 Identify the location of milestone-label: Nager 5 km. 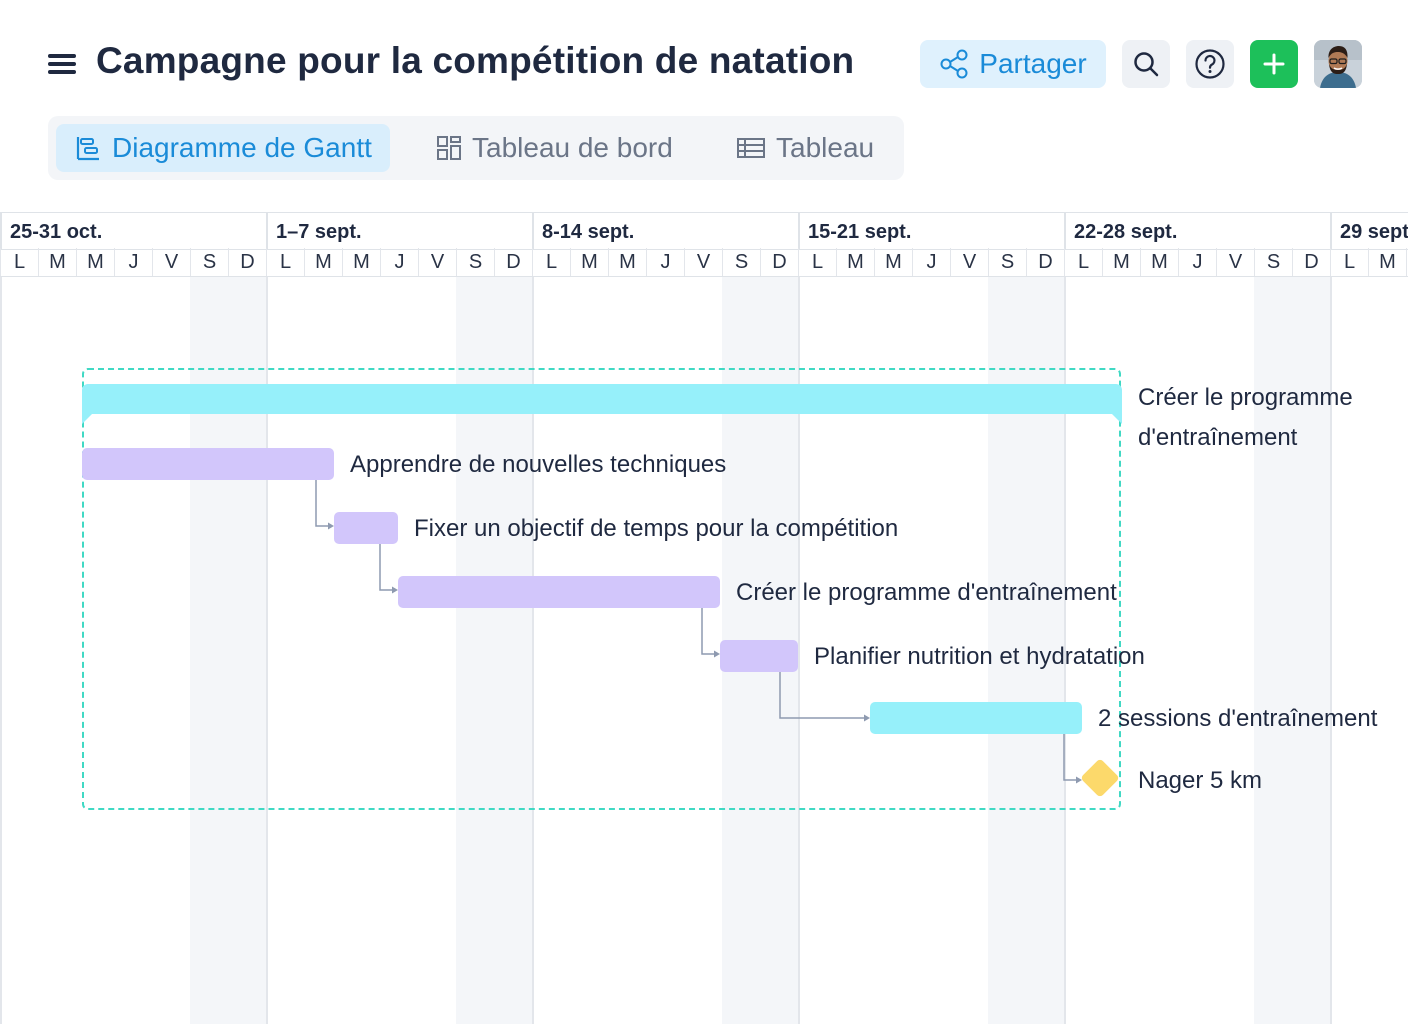
(1200, 780).